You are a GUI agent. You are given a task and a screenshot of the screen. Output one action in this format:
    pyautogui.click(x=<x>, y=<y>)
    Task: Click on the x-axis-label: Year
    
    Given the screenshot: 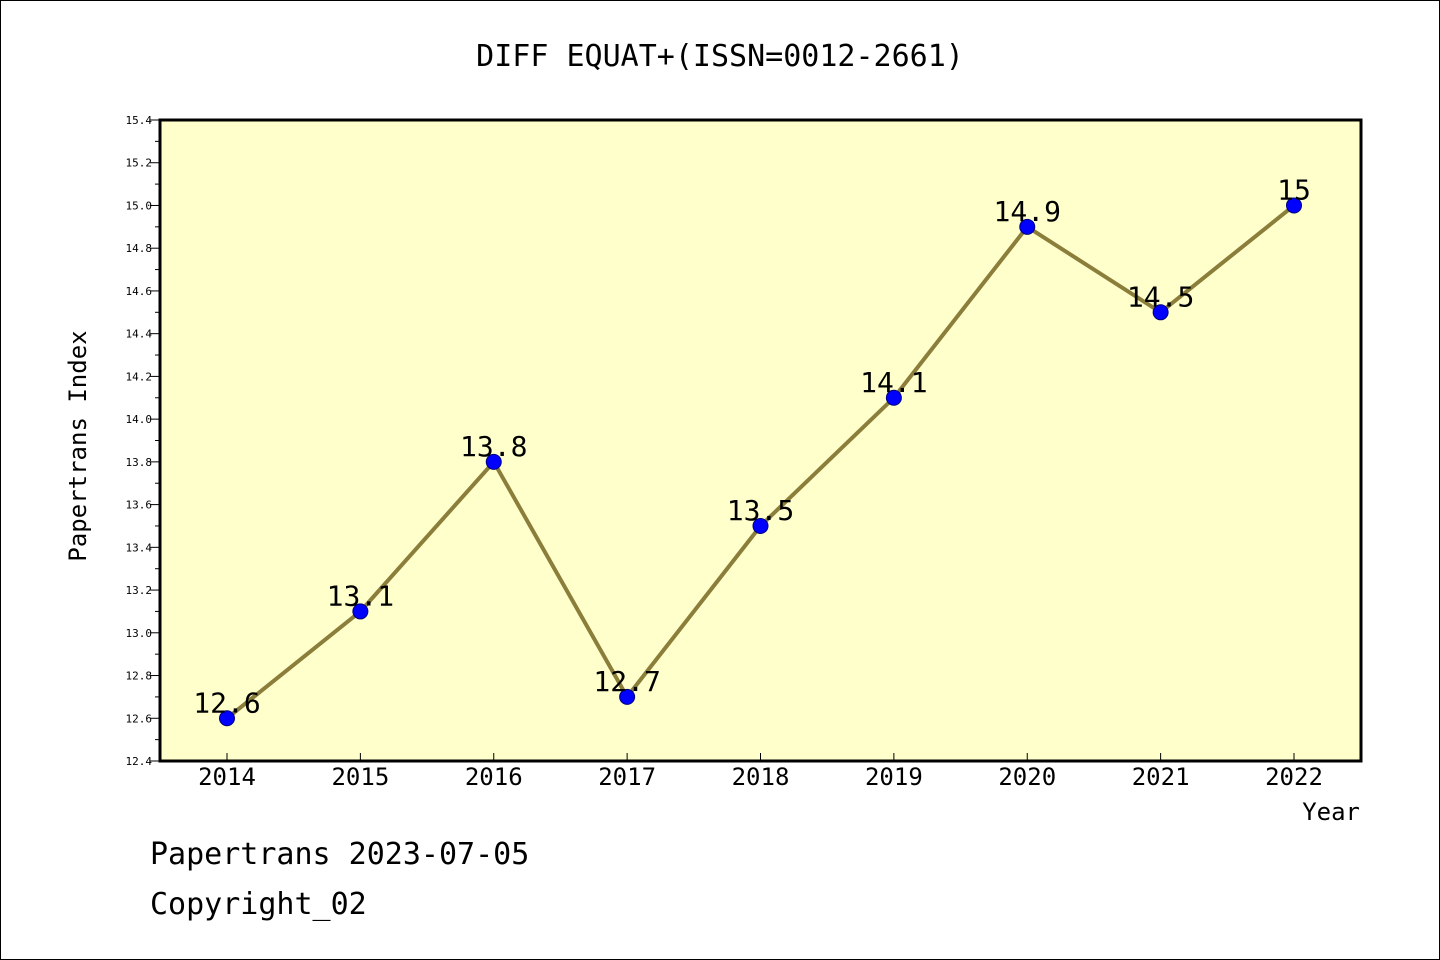 What is the action you would take?
    pyautogui.click(x=1331, y=812)
    